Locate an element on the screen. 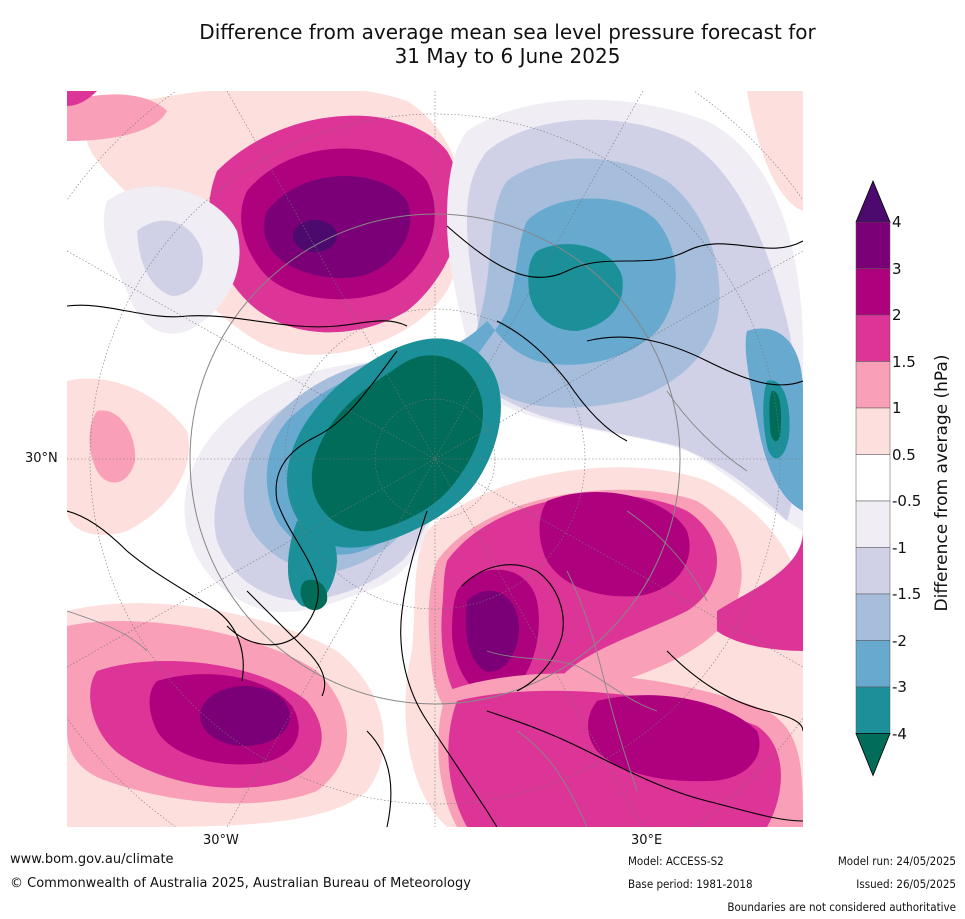  colorbar-tick-label: -1 is located at coordinates (899, 547).